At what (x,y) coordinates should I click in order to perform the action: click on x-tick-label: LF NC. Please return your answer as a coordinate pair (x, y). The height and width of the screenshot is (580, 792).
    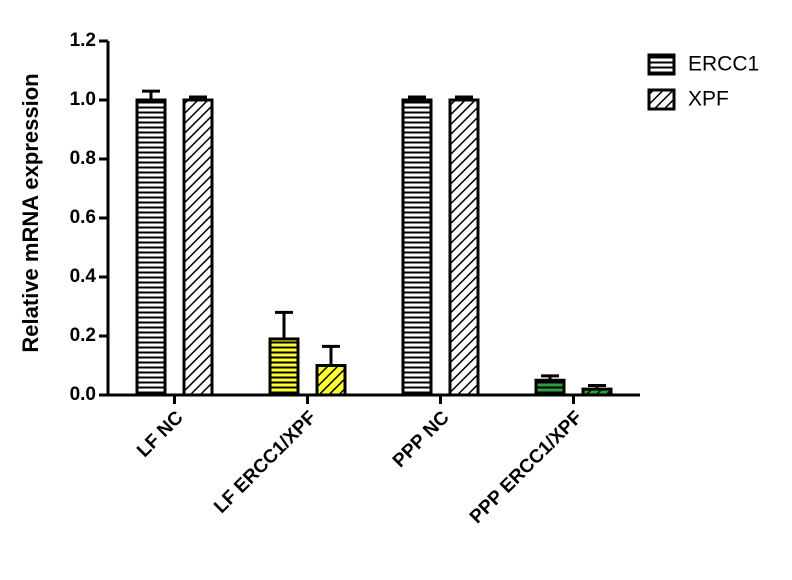
    Looking at the image, I should click on (160, 434).